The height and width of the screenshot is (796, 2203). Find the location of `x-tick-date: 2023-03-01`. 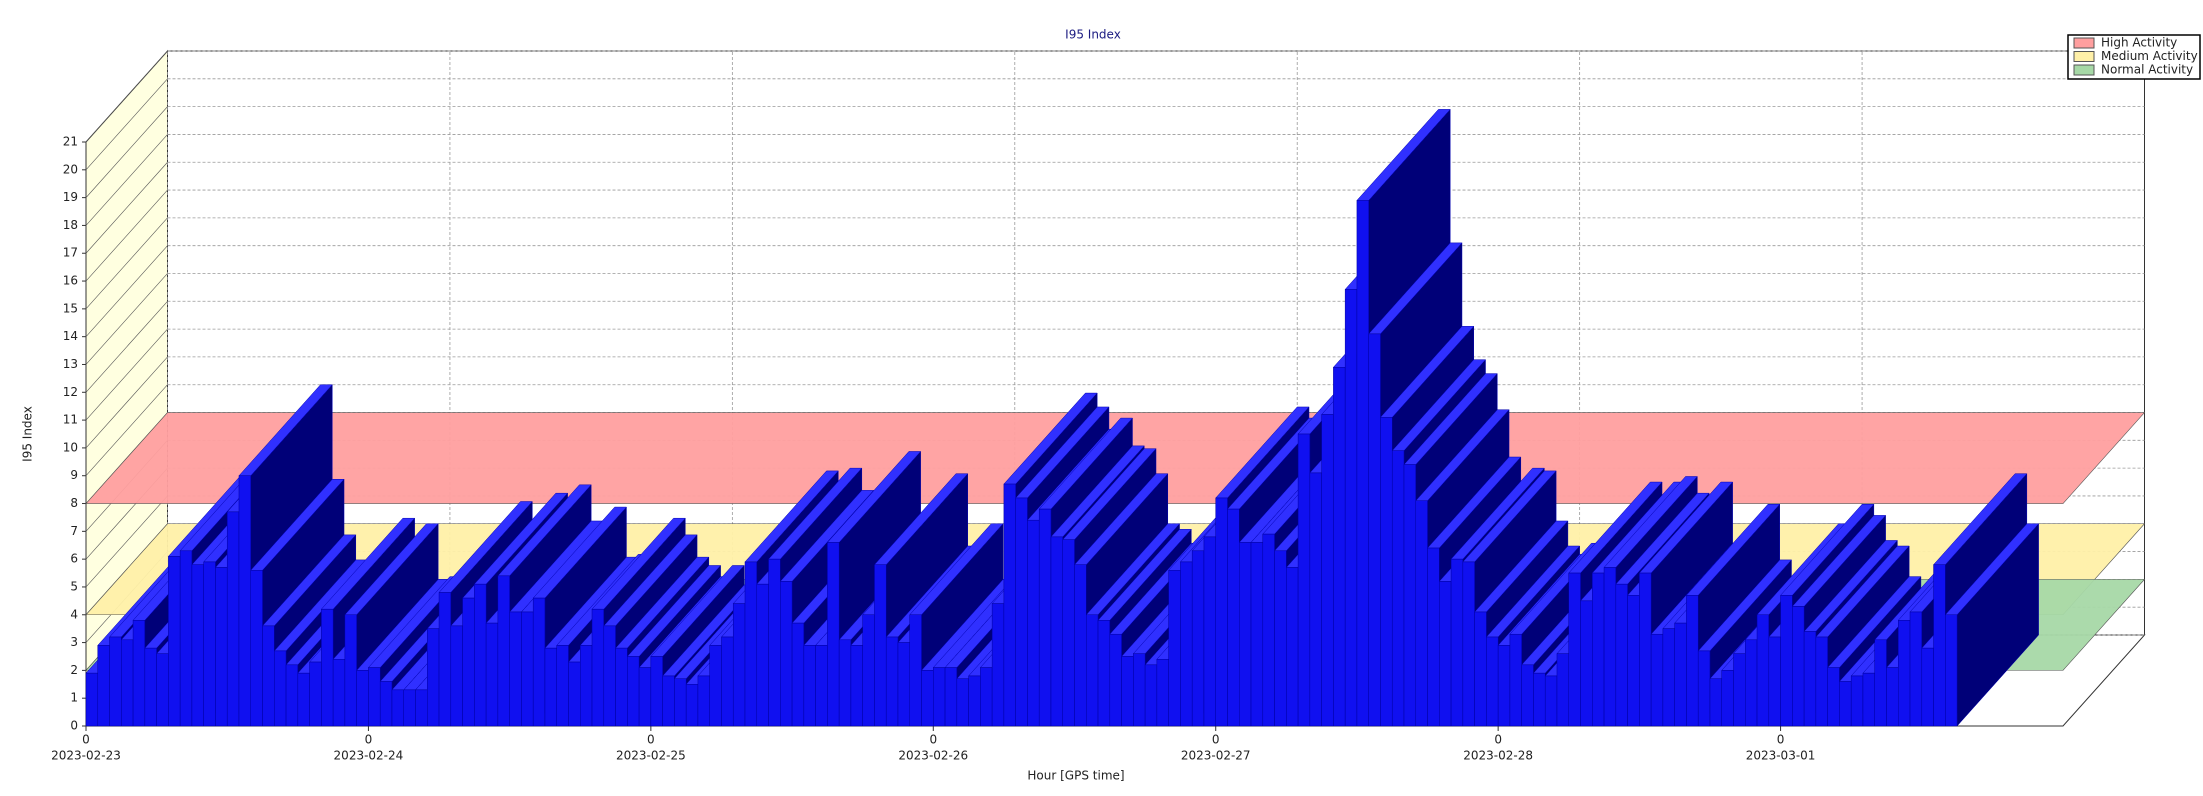

x-tick-date: 2023-03-01 is located at coordinates (1781, 756).